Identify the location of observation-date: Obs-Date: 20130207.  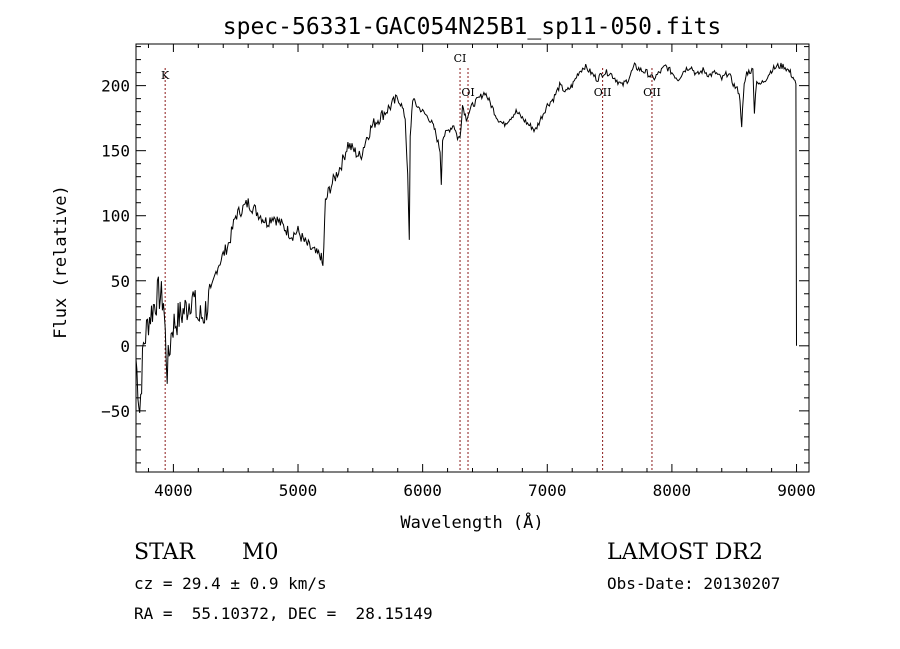
(694, 583).